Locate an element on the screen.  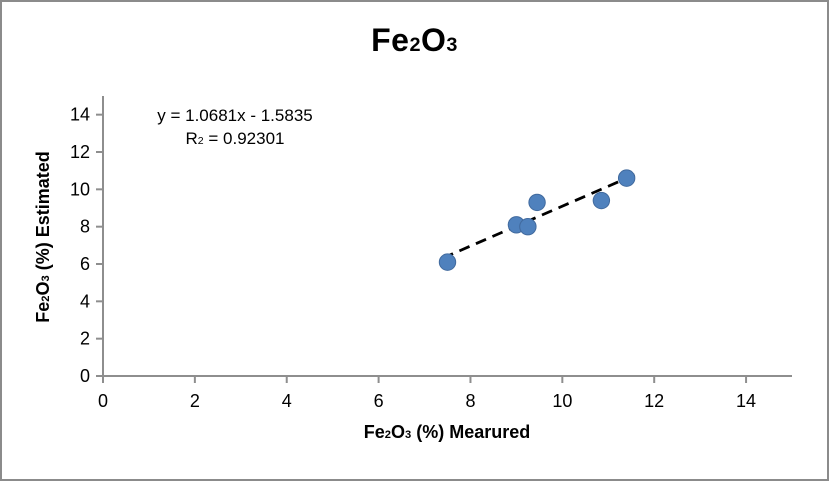
x-tick-label: 4 is located at coordinates (287, 401).